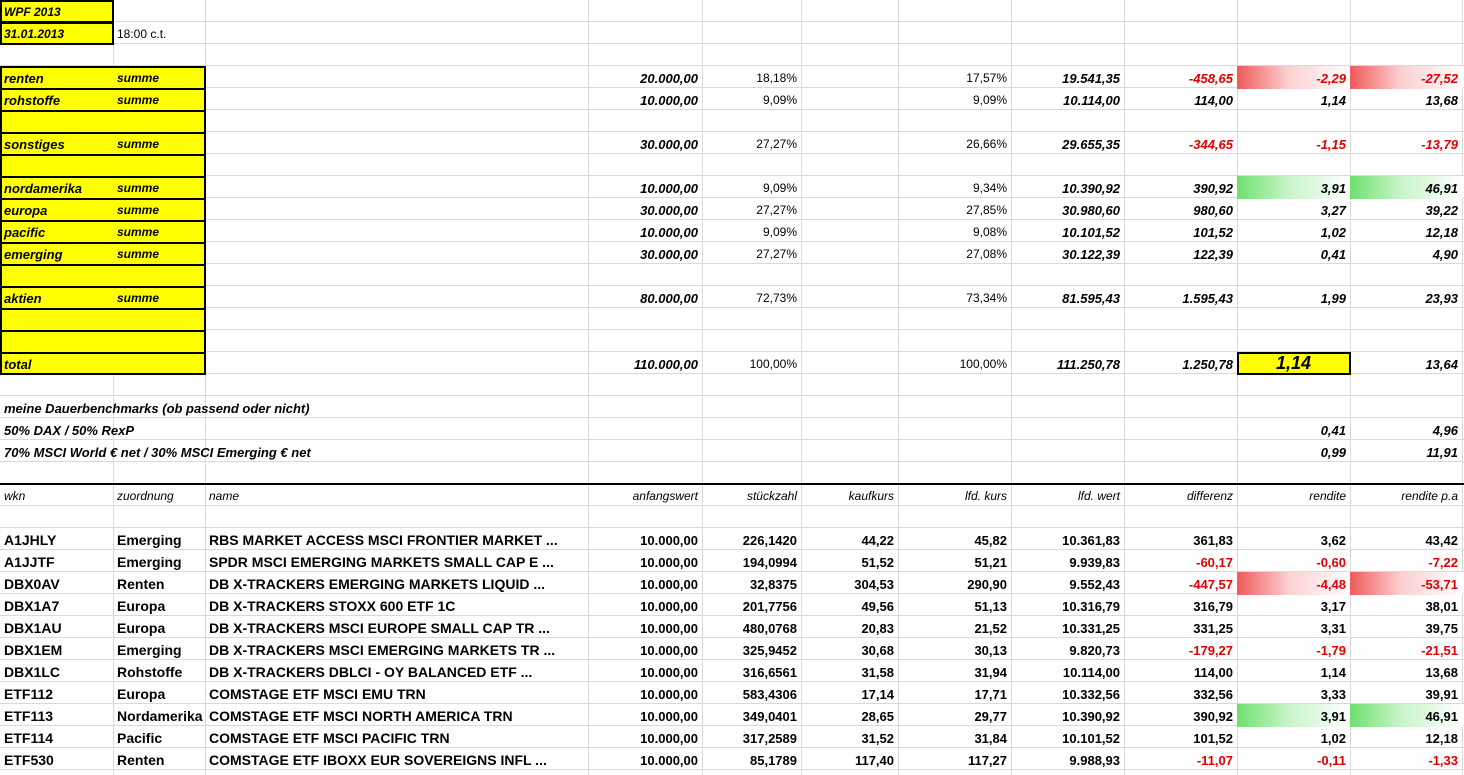 Image resolution: width=1464 pixels, height=775 pixels. Describe the element at coordinates (1441, 188) in the screenshot. I see `cell: 46,91` at that location.